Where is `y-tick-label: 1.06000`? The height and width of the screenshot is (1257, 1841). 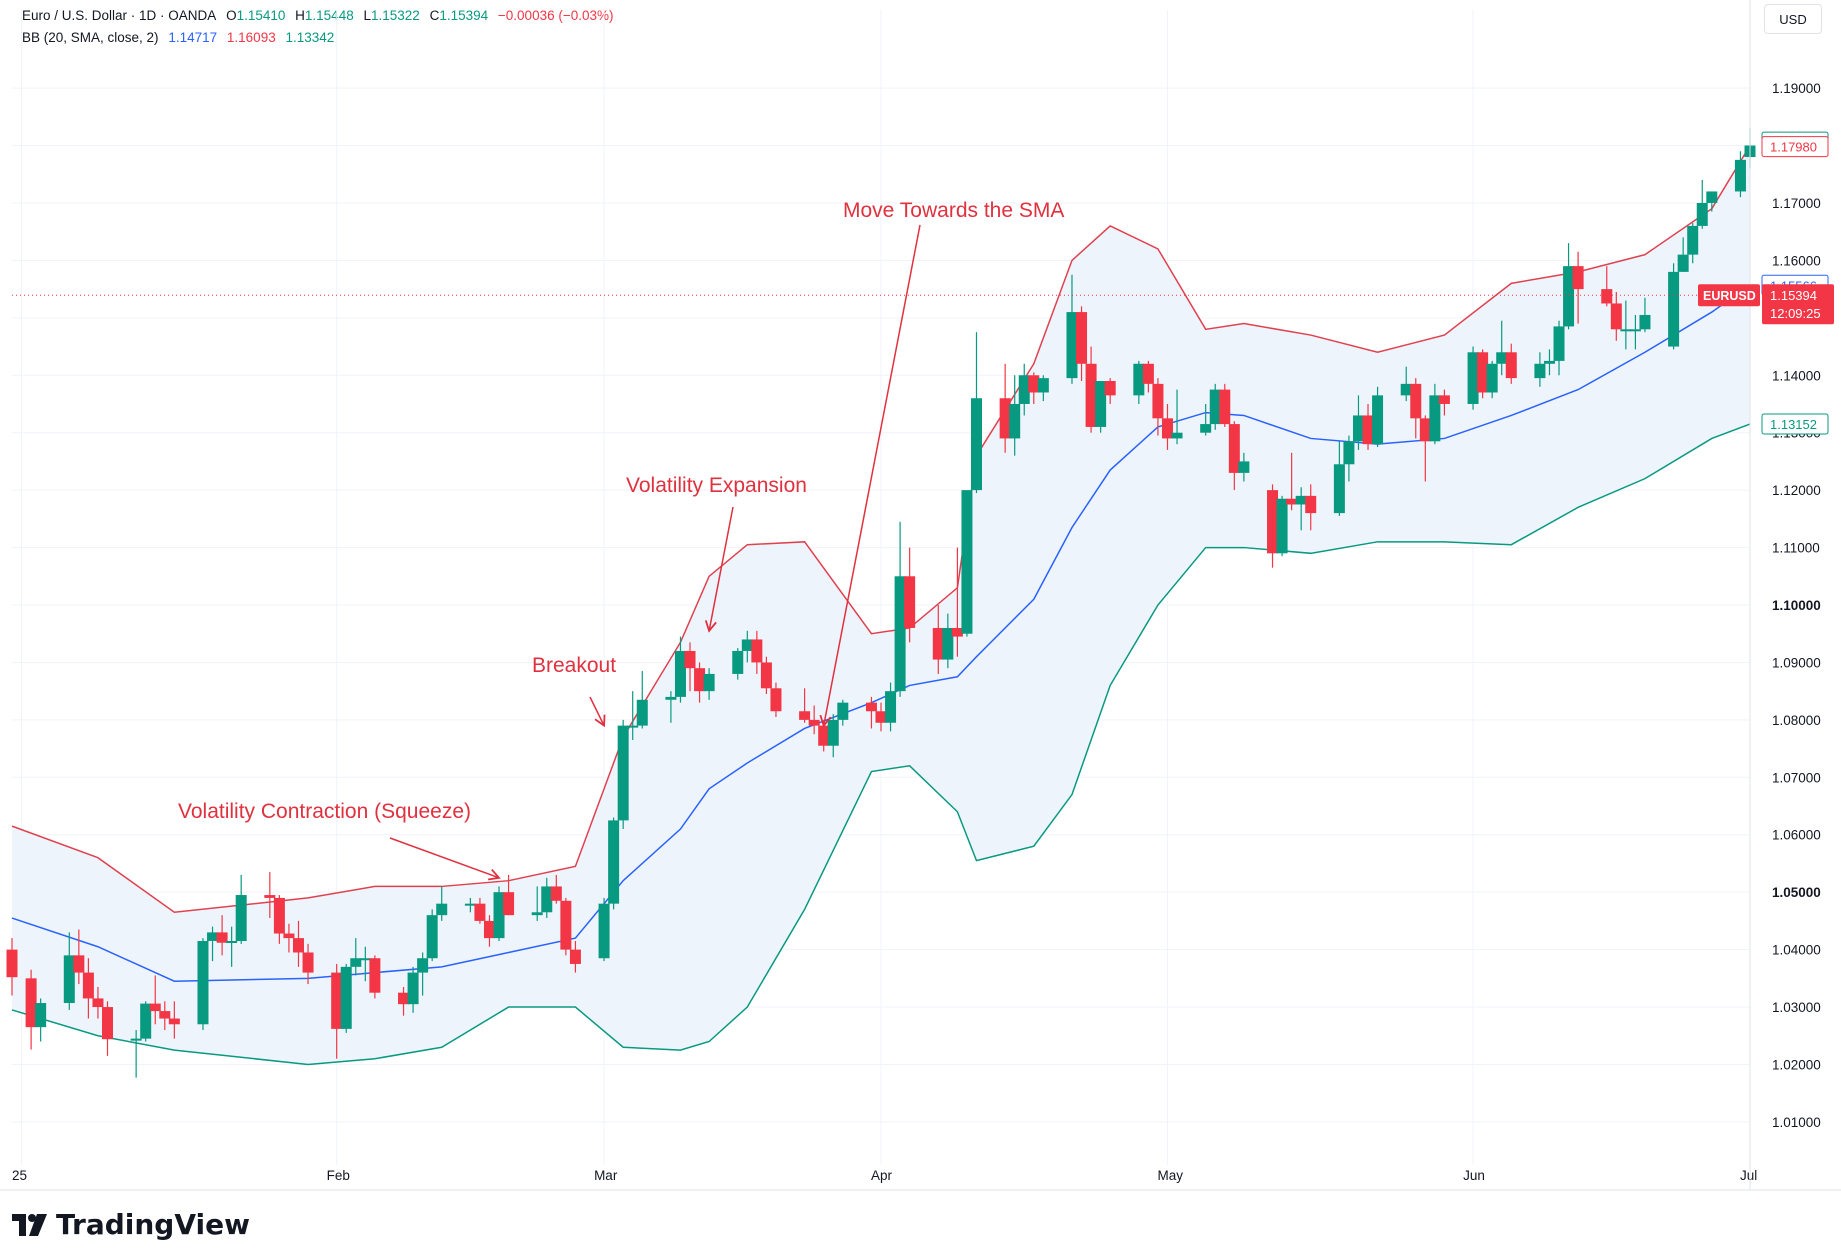
y-tick-label: 1.06000 is located at coordinates (1796, 835).